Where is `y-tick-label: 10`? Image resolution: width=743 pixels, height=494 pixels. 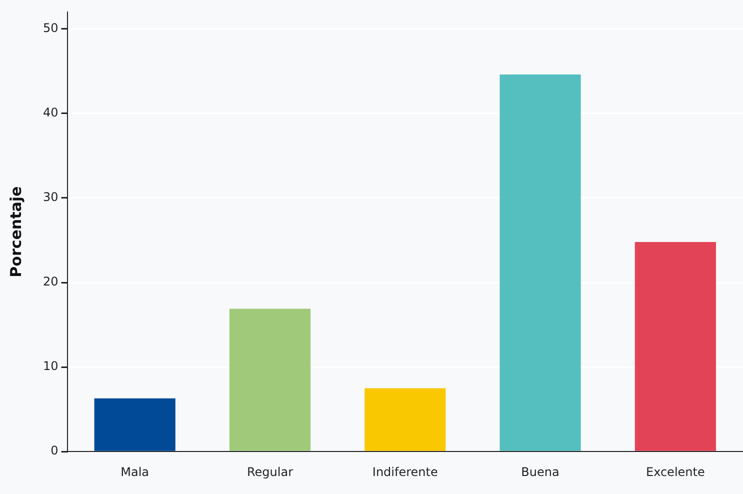 y-tick-label: 10 is located at coordinates (50, 366).